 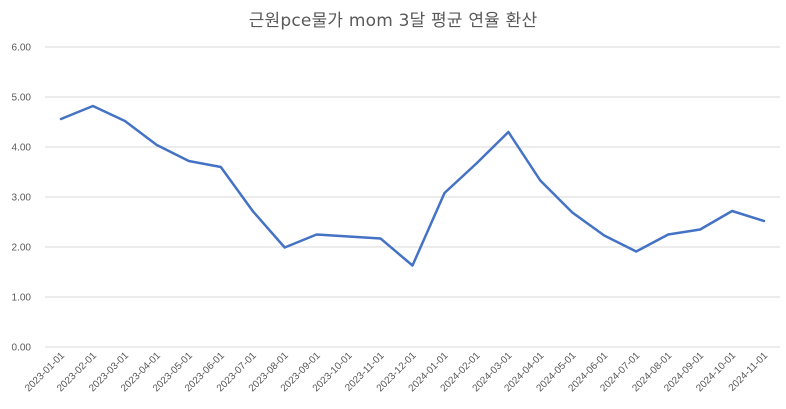 What do you see at coordinates (22, 348) in the screenshot?
I see `y-tick-label: 0.00` at bounding box center [22, 348].